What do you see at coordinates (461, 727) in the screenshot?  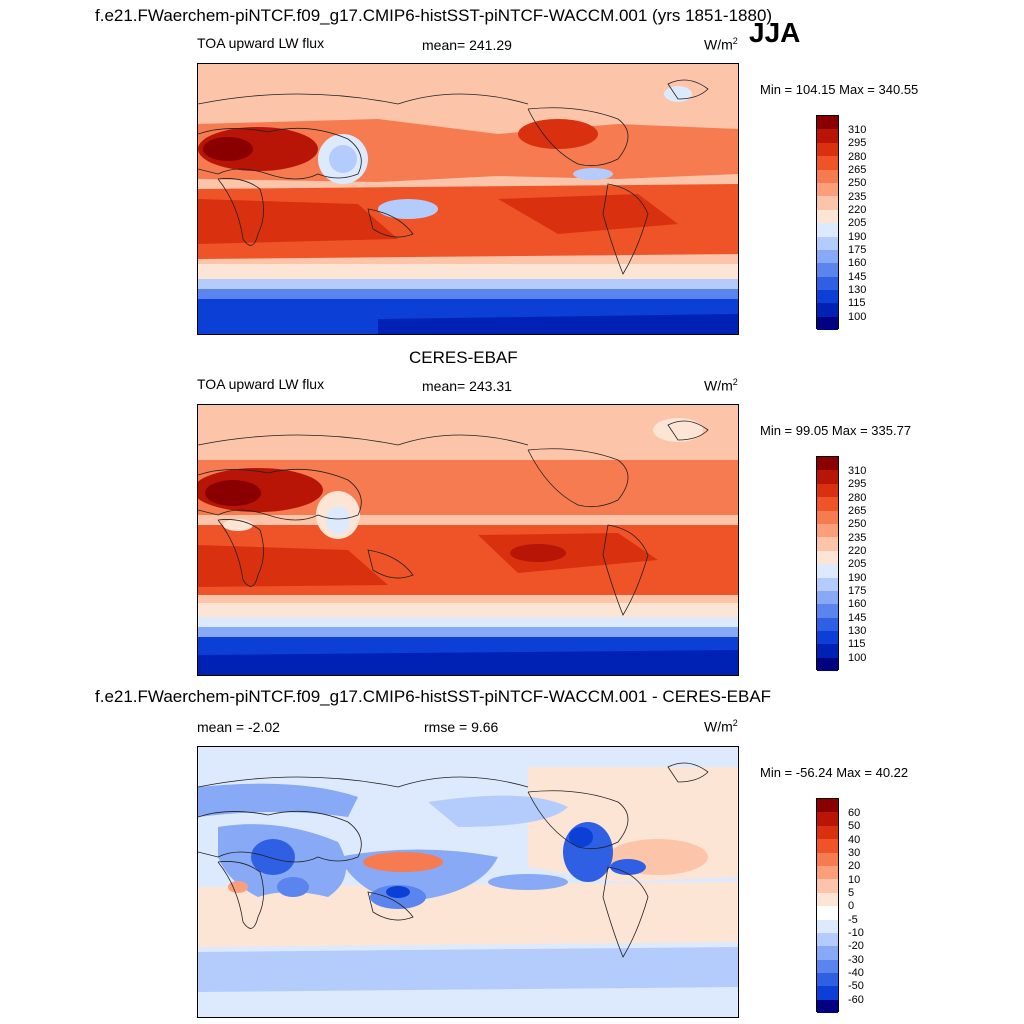 I see `panel3-rmse-label: rmse = 9.66` at bounding box center [461, 727].